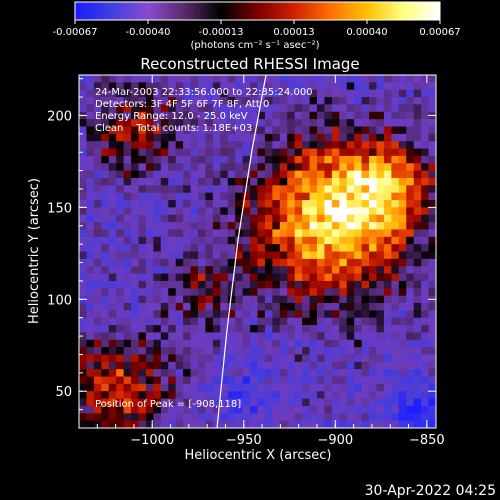 This screenshot has height=500, width=500. What do you see at coordinates (168, 404) in the screenshot?
I see `peak-position-label: Position of Peak = [-908,118]` at bounding box center [168, 404].